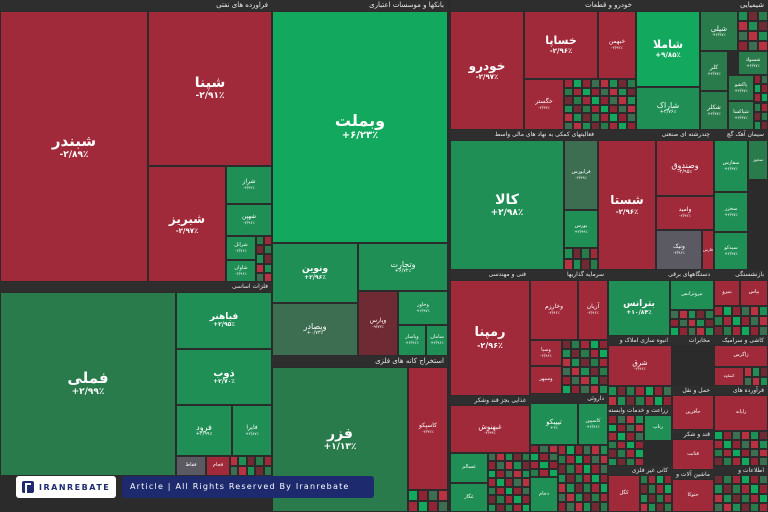 This screenshot has height=512, width=768. What do you see at coordinates (561, 45) in the screenshot?
I see `stock-tile: خساپا -۲/۹۶٪` at bounding box center [561, 45].